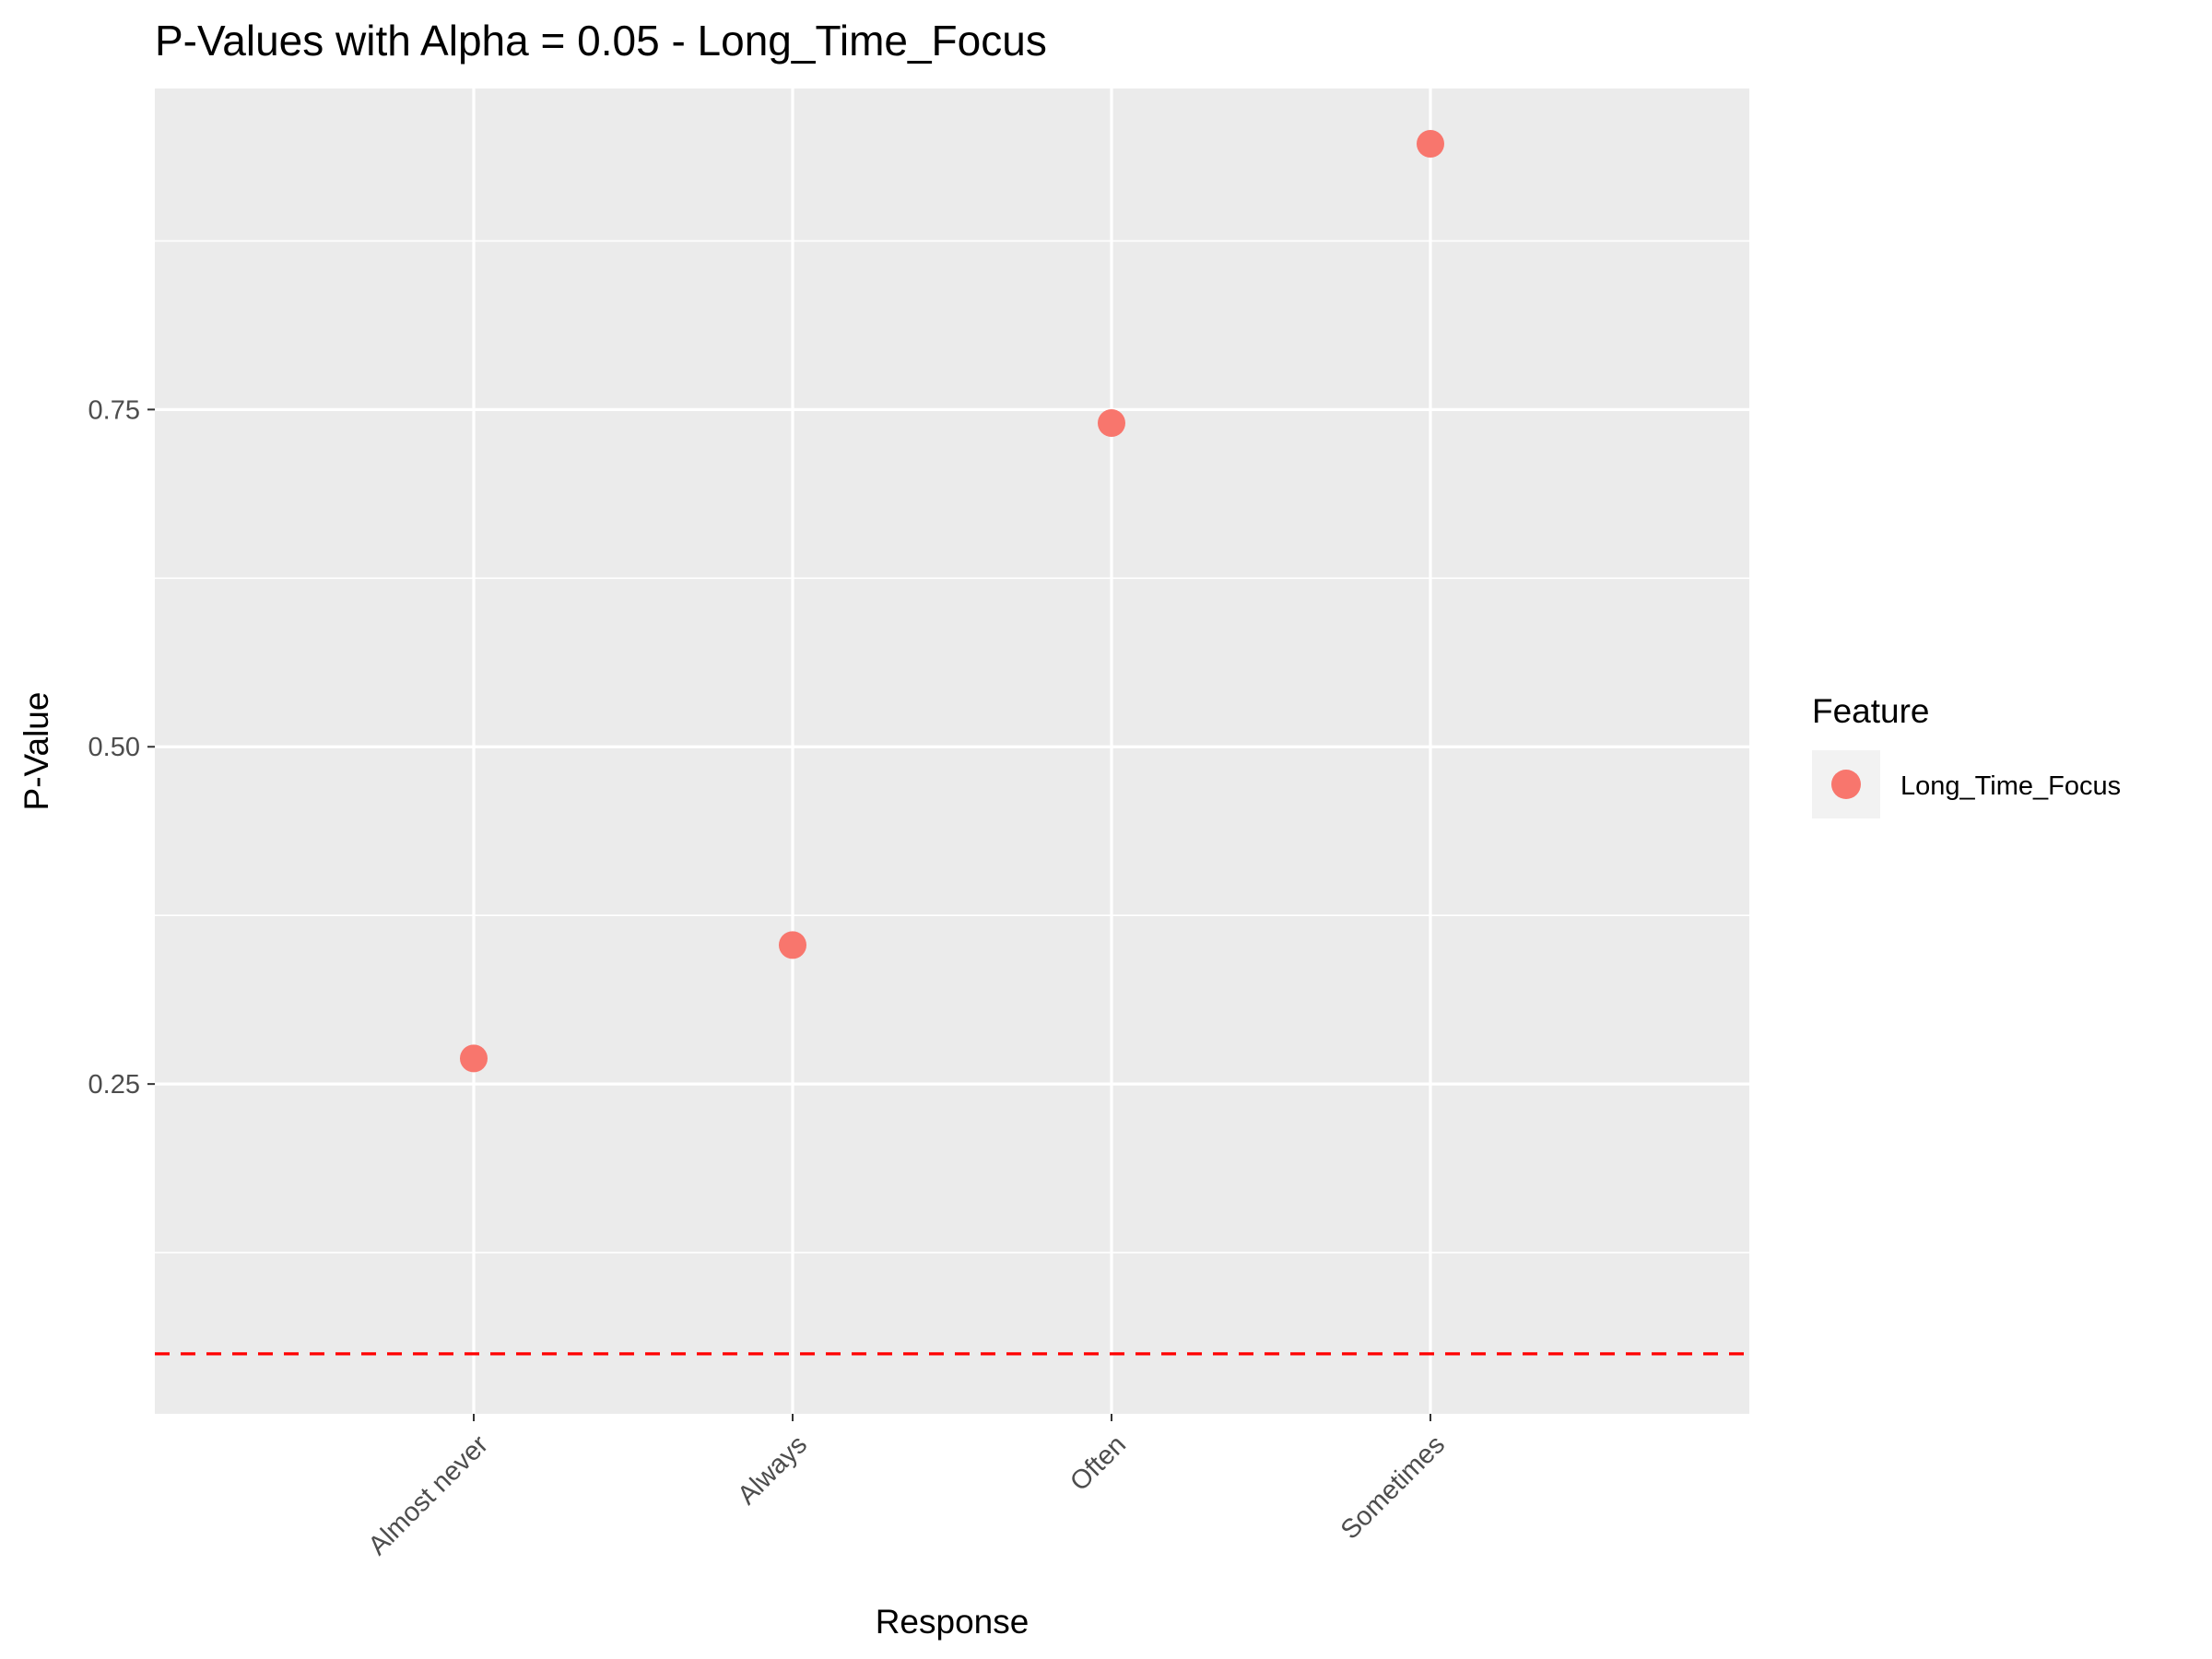 Image resolution: width=2212 pixels, height=1659 pixels. I want to click on y-tick-label: 0.50, so click(114, 747).